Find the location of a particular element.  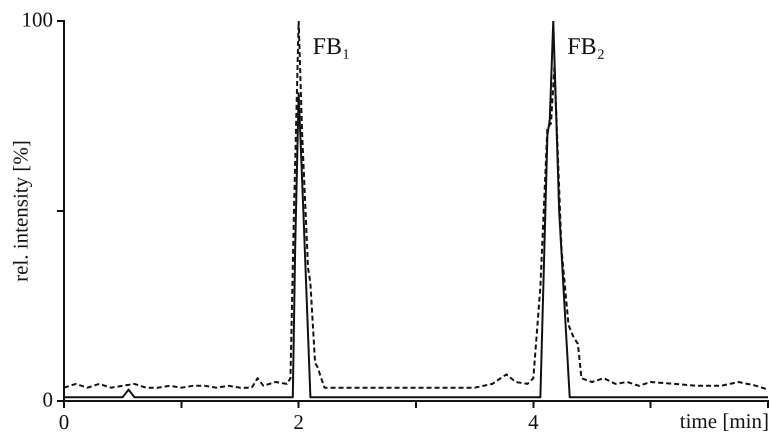

y-axis-title: rel. intensity [%] is located at coordinates (20, 211).